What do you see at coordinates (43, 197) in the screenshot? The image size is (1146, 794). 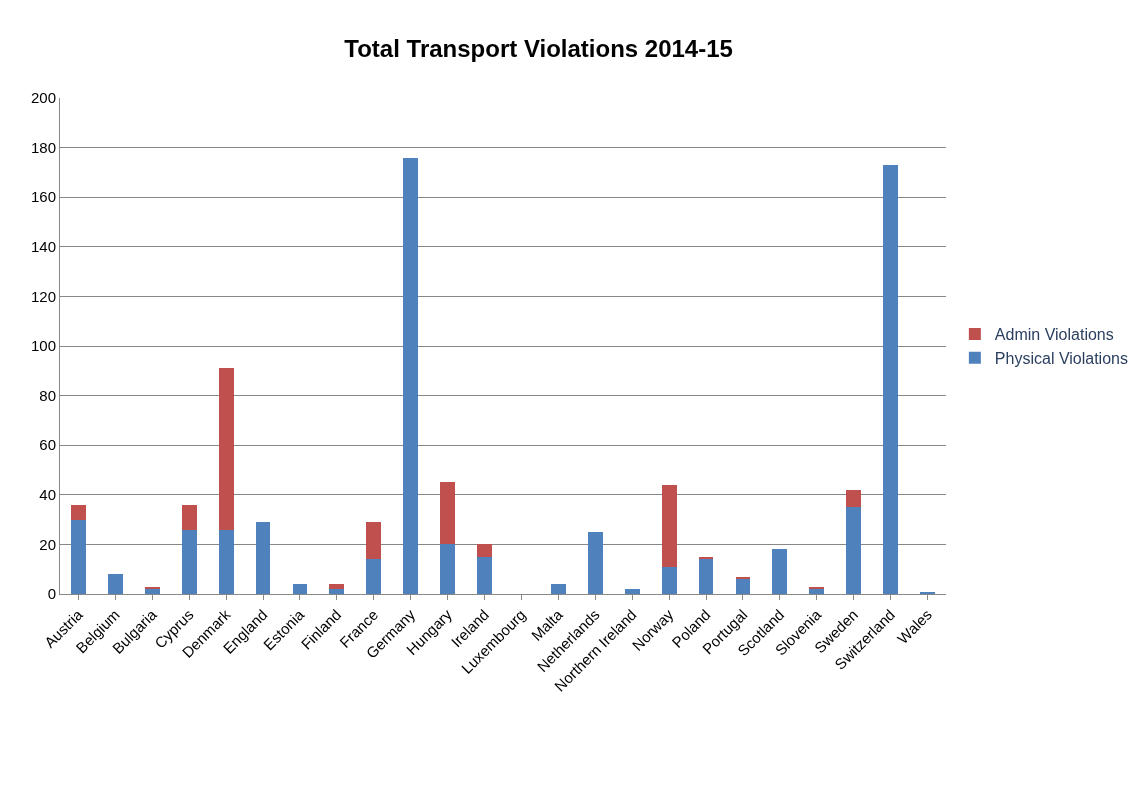 I see `y-tick-label: 160` at bounding box center [43, 197].